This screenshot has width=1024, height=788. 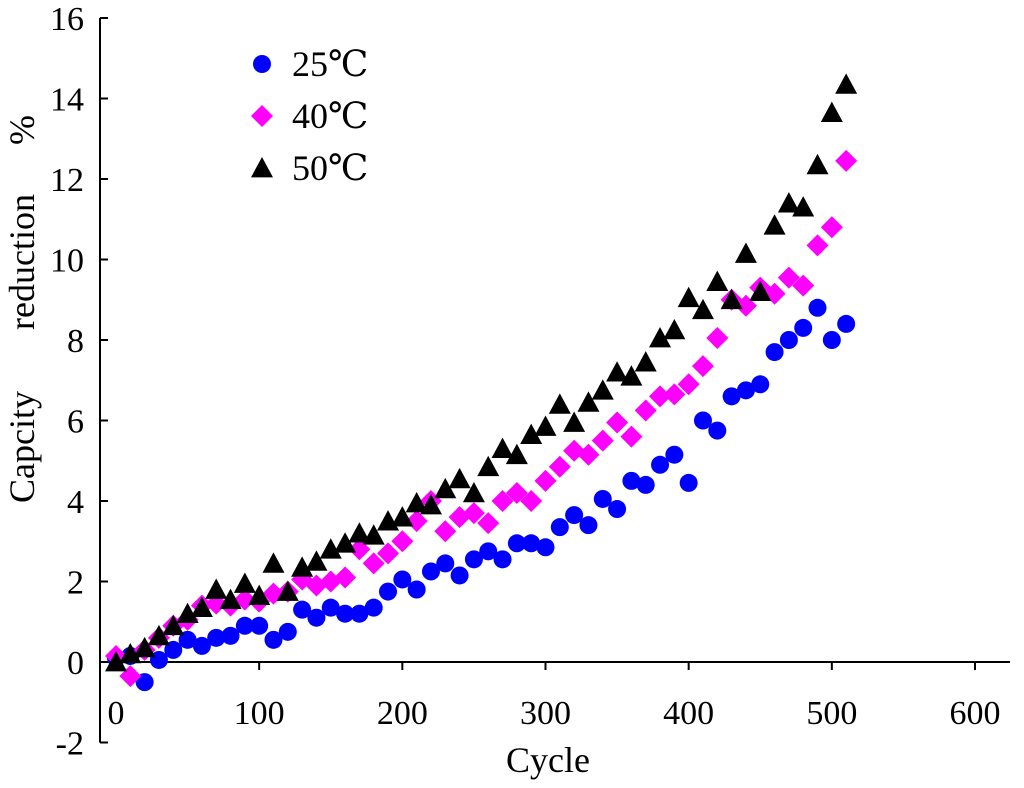 I want to click on legend-label: 40℃, so click(x=330, y=116).